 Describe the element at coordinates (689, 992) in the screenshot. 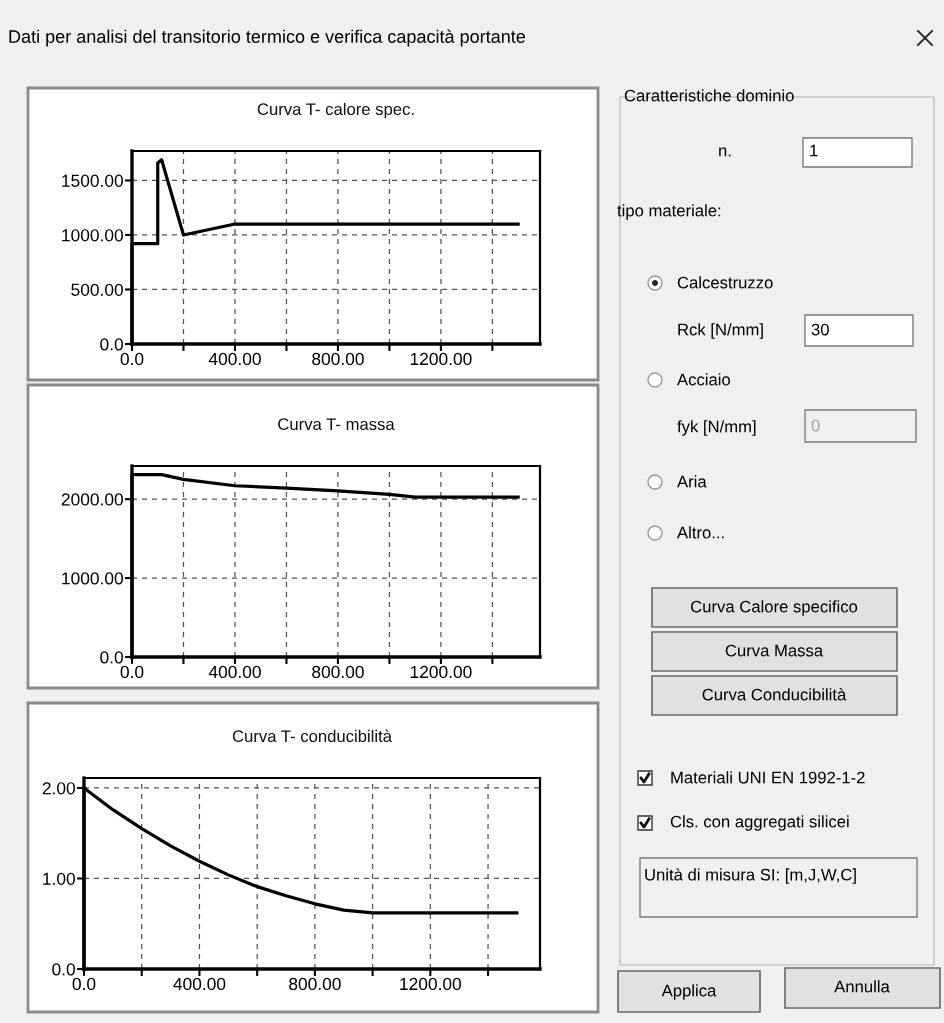

I see `text: Applica` at that location.